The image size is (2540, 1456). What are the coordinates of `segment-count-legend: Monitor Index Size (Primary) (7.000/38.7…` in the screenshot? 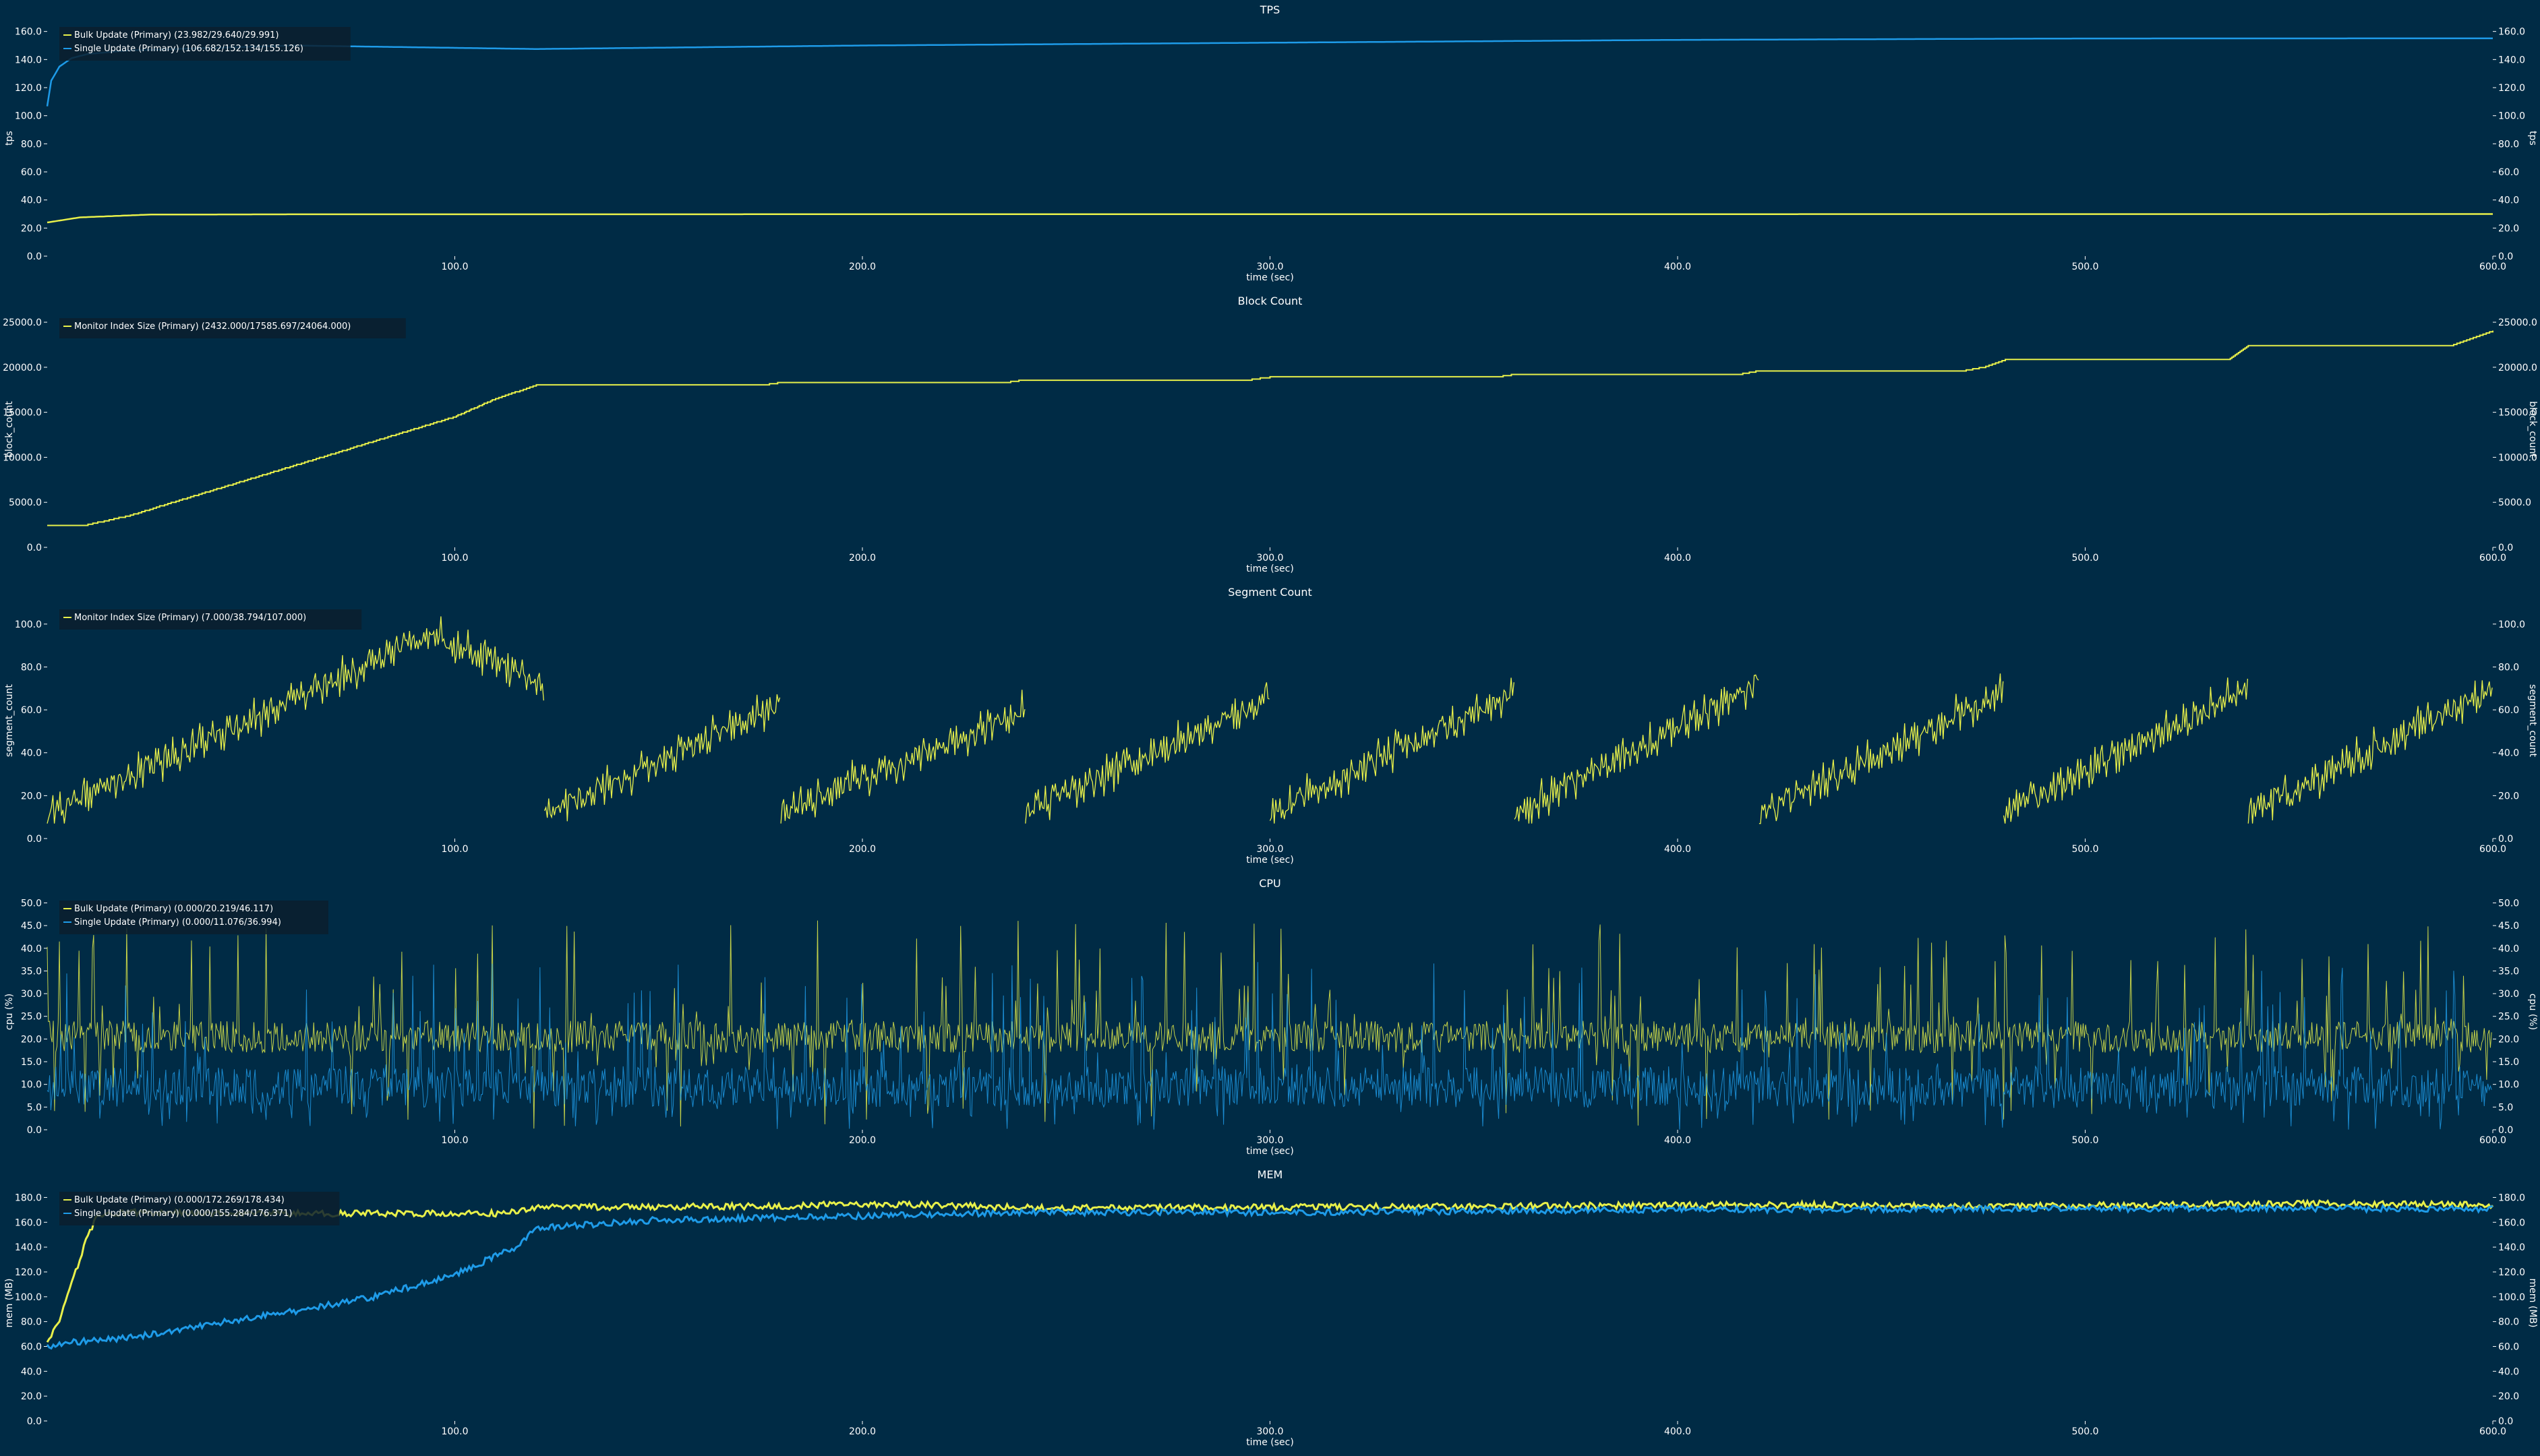 It's located at (210, 619).